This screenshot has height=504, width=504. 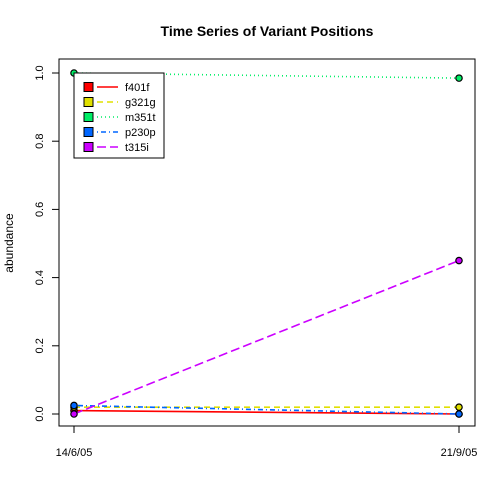 What do you see at coordinates (47, 243) in the screenshot?
I see `y-axis: 0.0 0.2 0.4 0.6 0.8 1.0` at bounding box center [47, 243].